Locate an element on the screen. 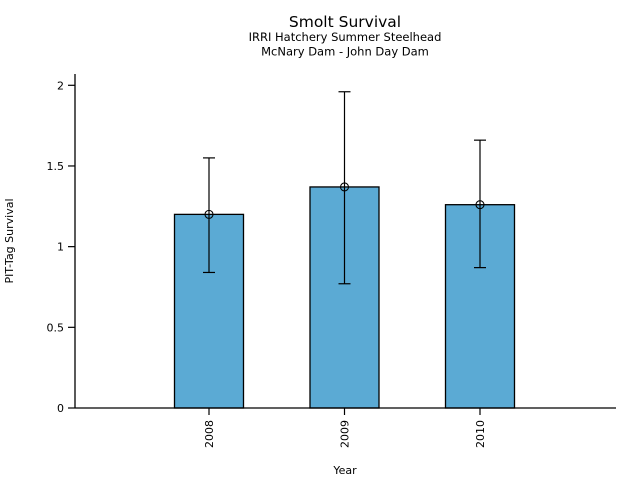 Image resolution: width=640 pixels, height=480 pixels. chart-title: Smolt Survival is located at coordinates (345, 22).